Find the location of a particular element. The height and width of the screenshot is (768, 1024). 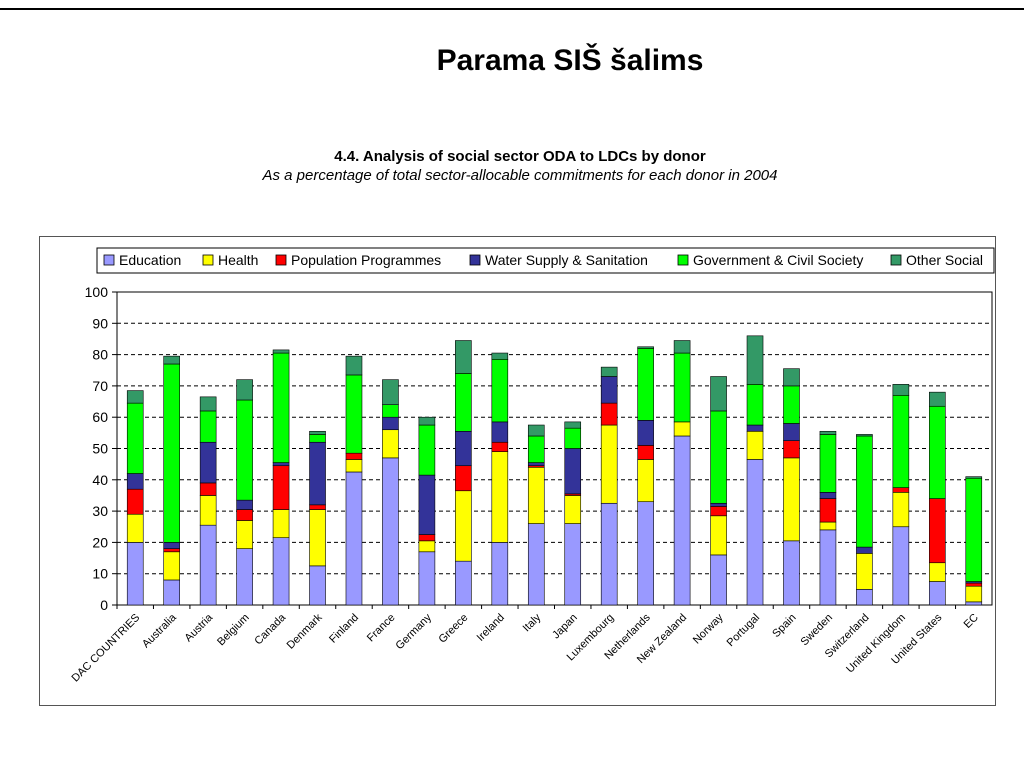

y-tick-label: 10 is located at coordinates (100, 574).